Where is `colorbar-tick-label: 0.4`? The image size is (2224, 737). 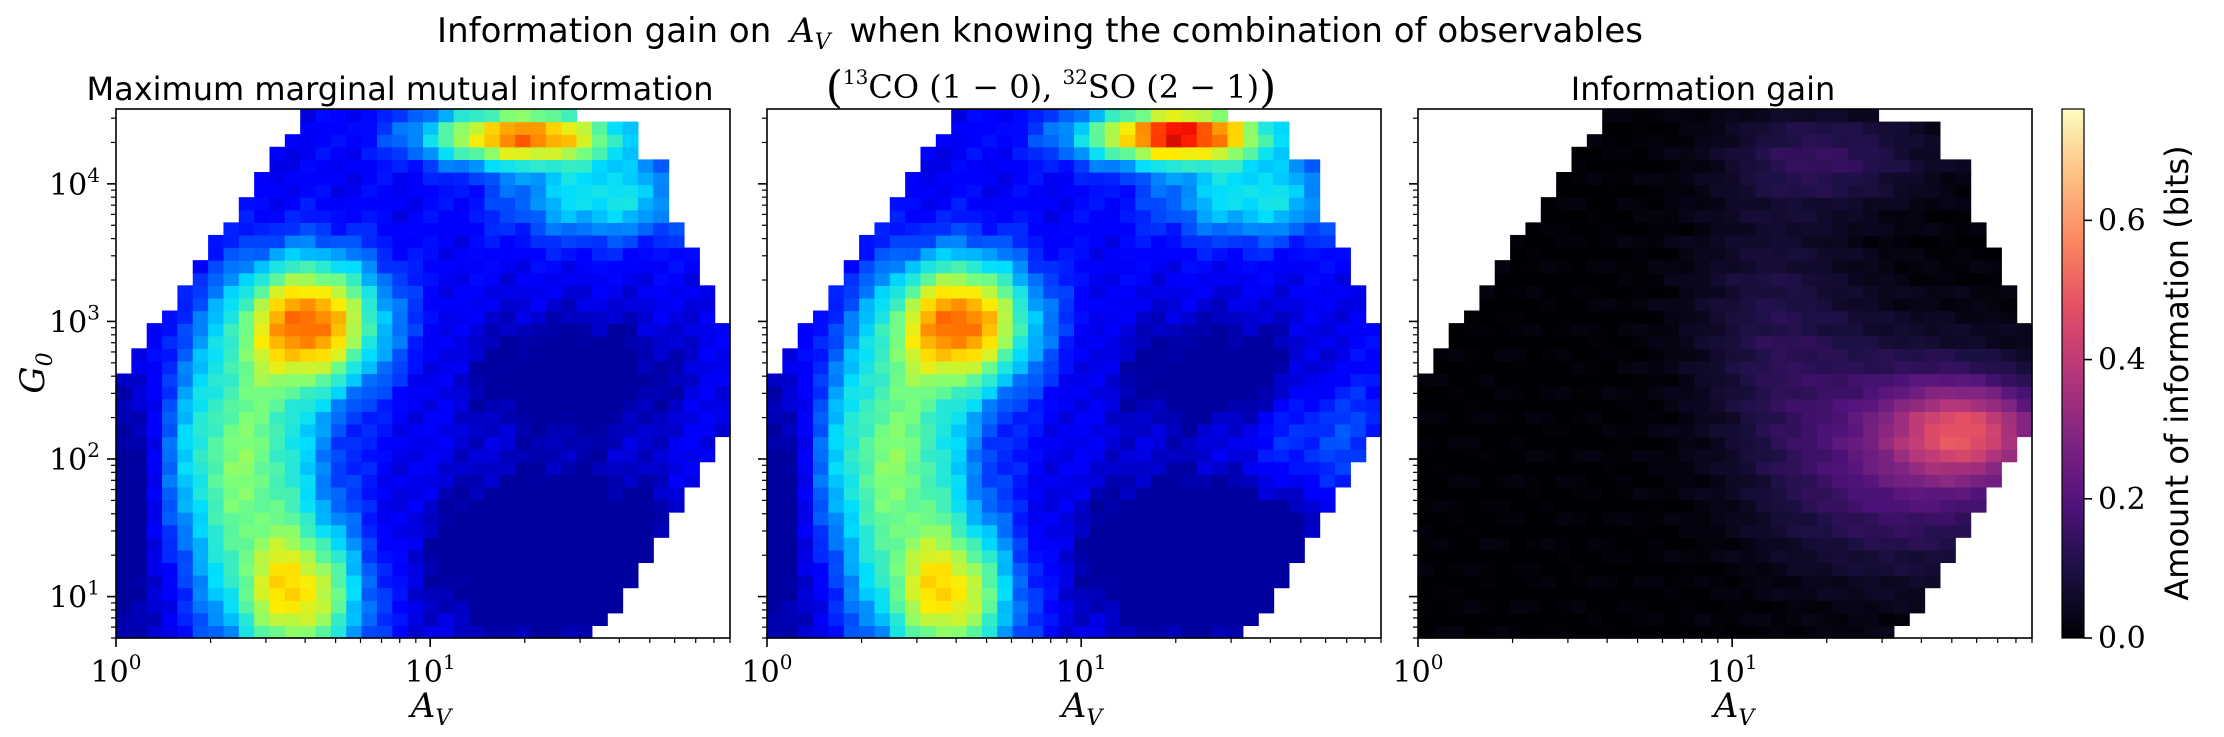 colorbar-tick-label: 0.4 is located at coordinates (2122, 360).